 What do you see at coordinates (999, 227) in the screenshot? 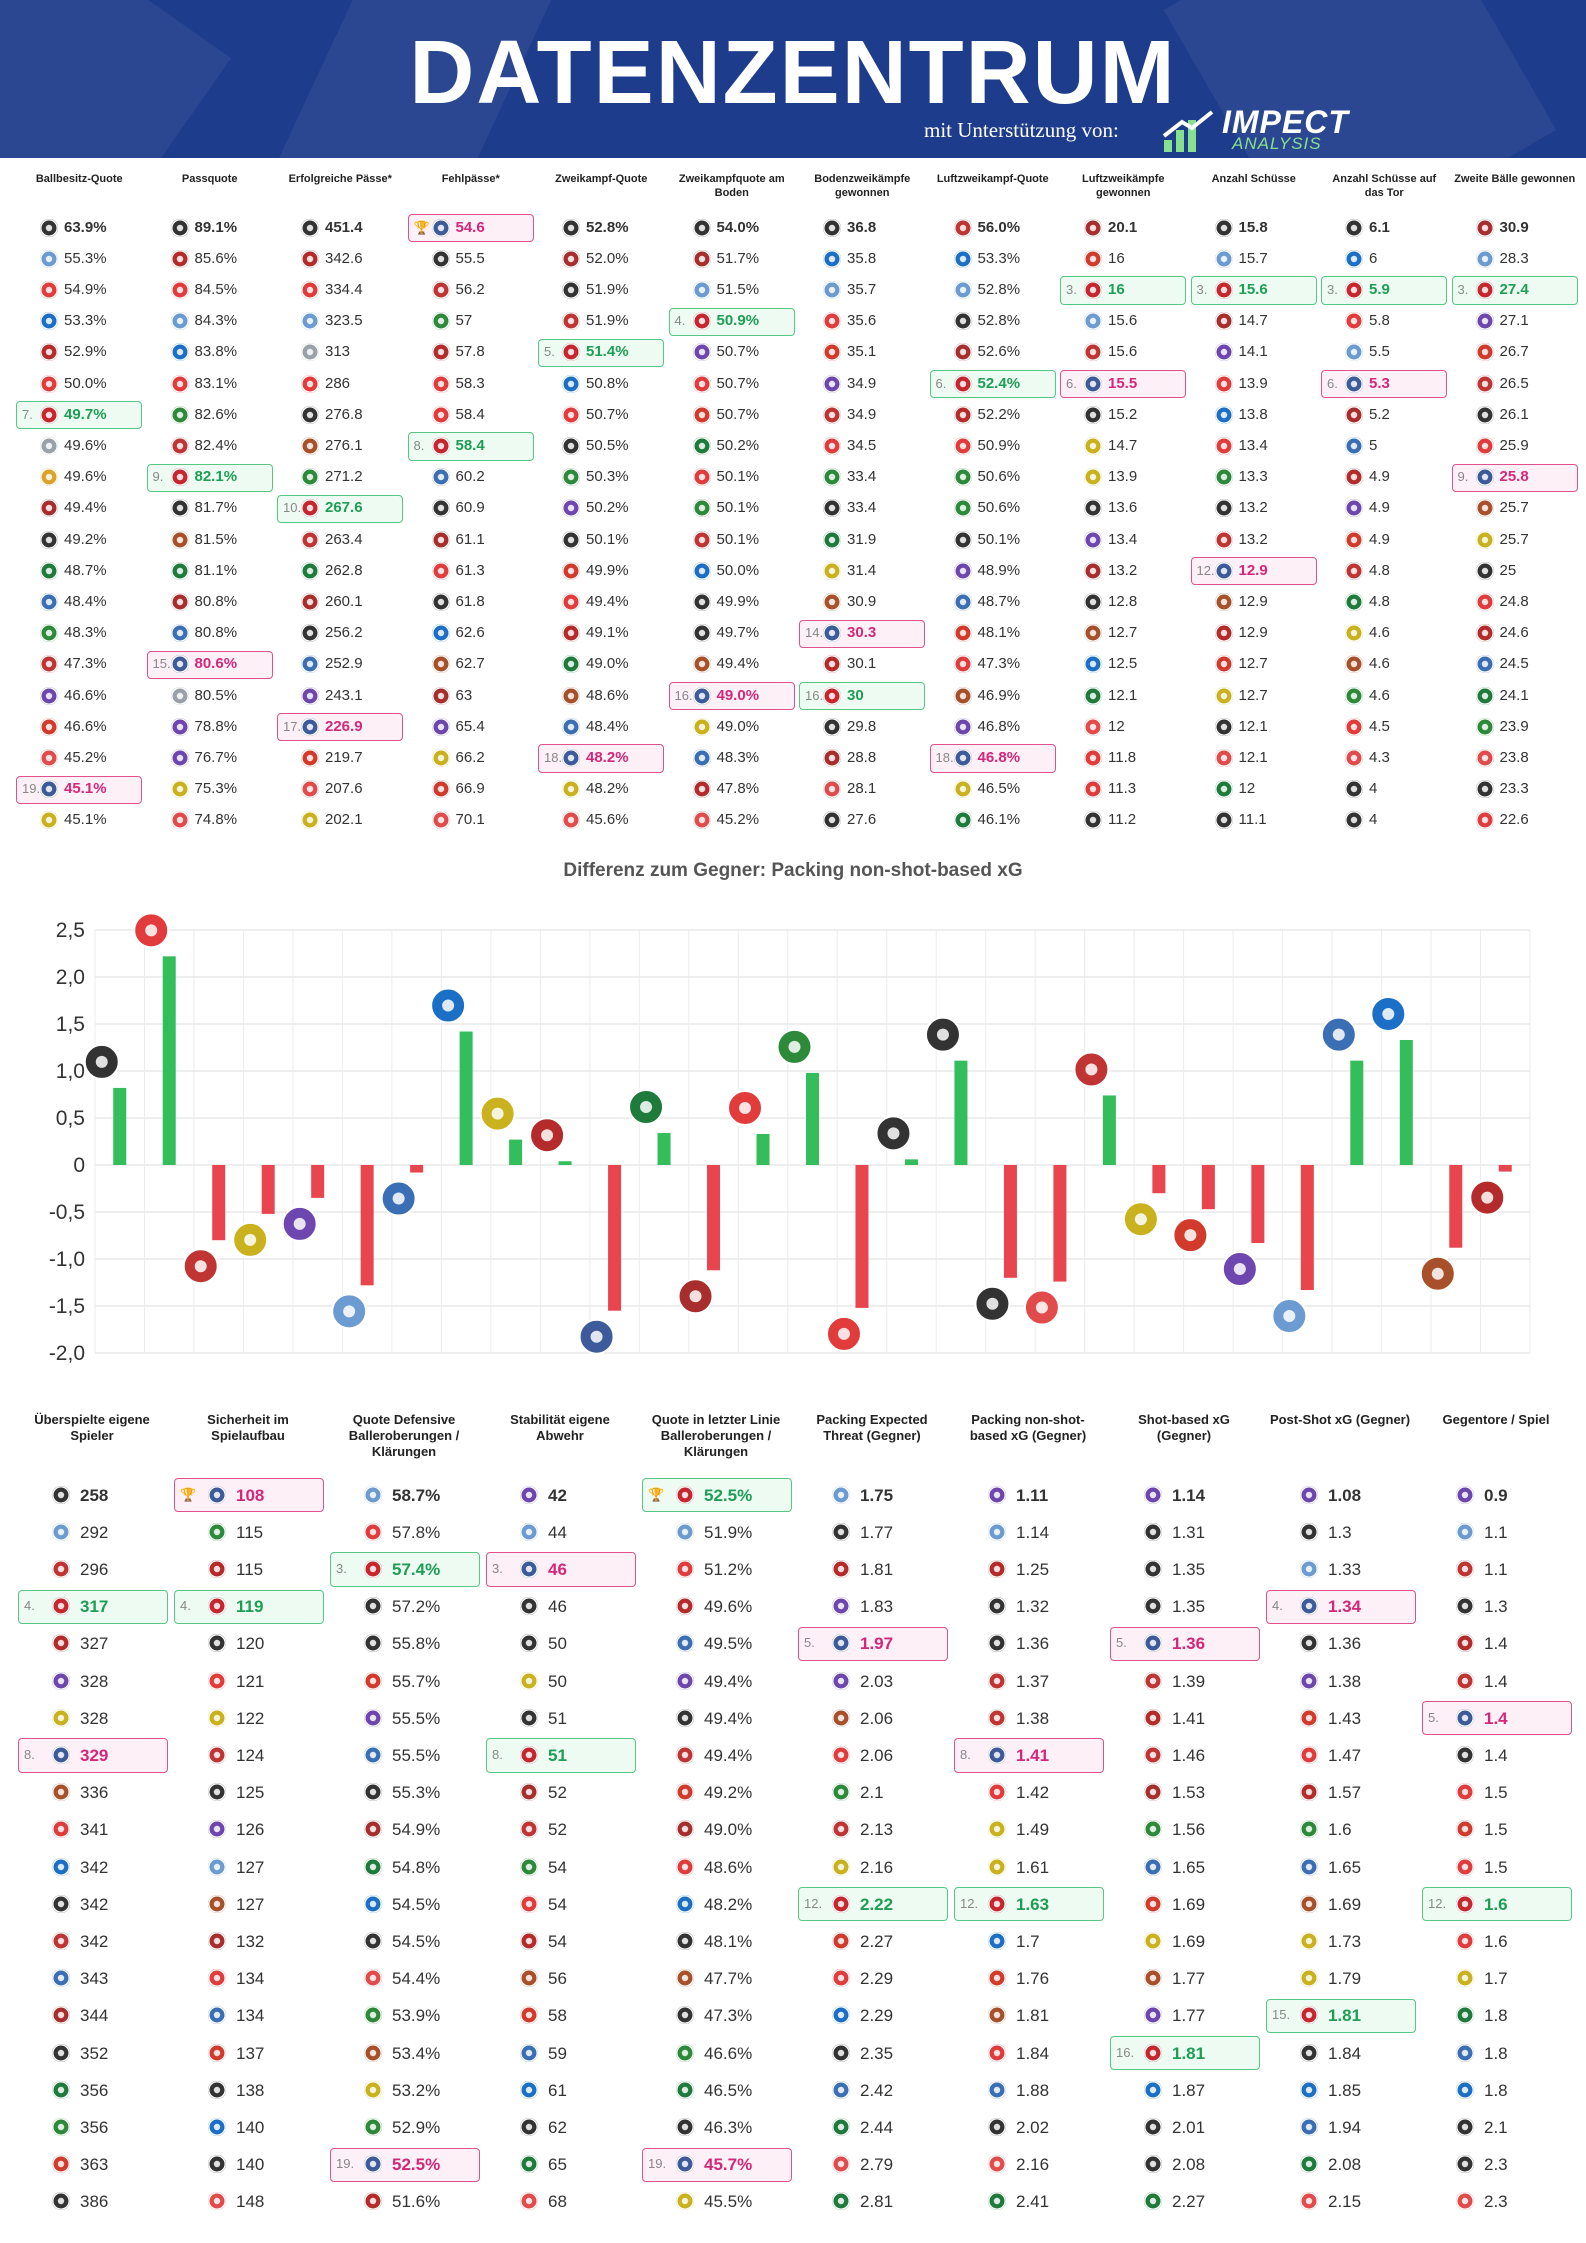
I see `stat-value: 56.0%` at bounding box center [999, 227].